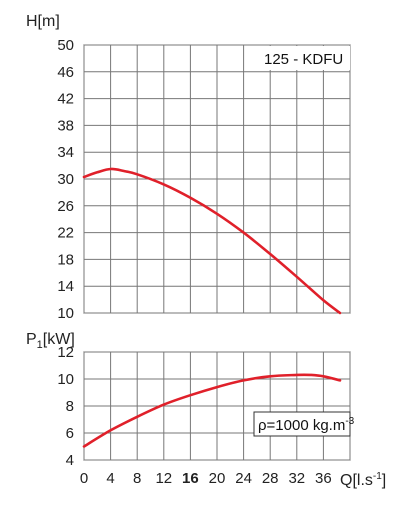 The image size is (406, 523). What do you see at coordinates (65, 72) in the screenshot?
I see `h-tick-label: 46` at bounding box center [65, 72].